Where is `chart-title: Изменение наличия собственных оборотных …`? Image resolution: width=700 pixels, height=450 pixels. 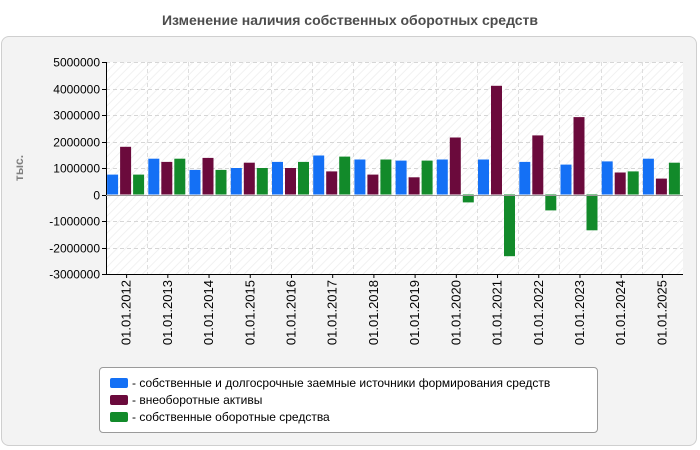
chart-title: Изменение наличия собственных оборотных … is located at coordinates (350, 20).